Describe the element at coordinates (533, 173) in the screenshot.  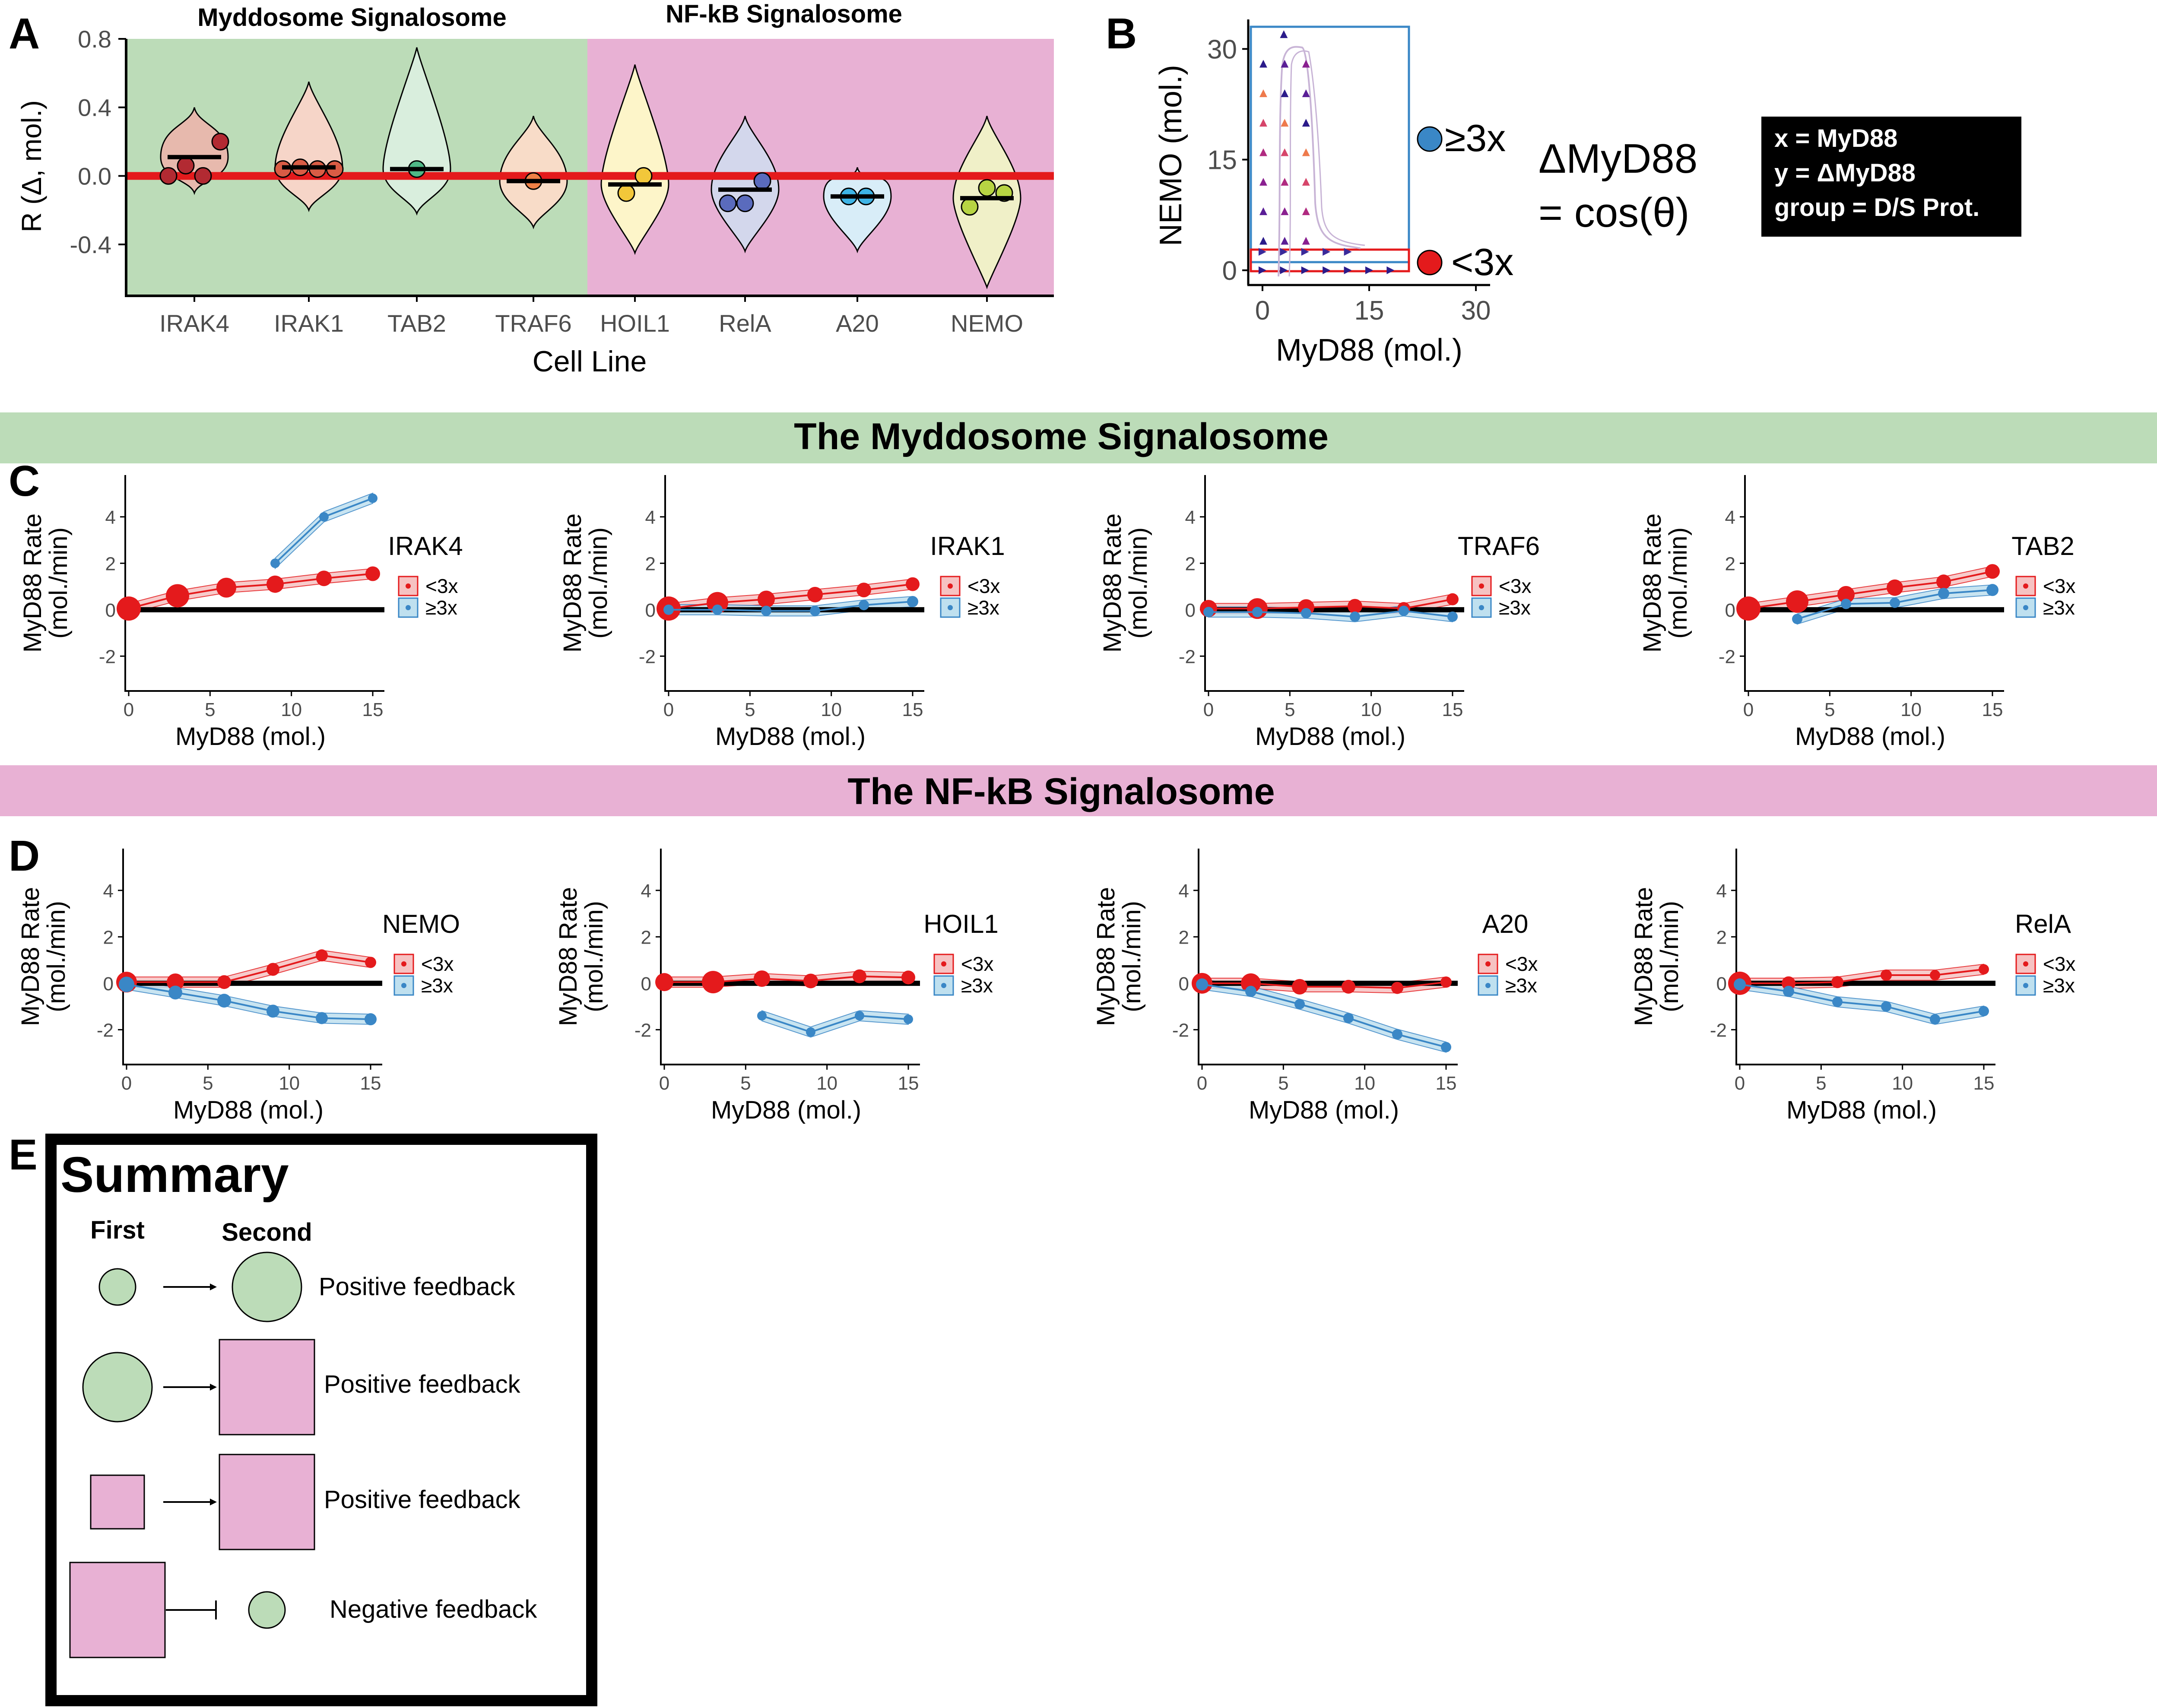
I see `violin-traf6` at that location.